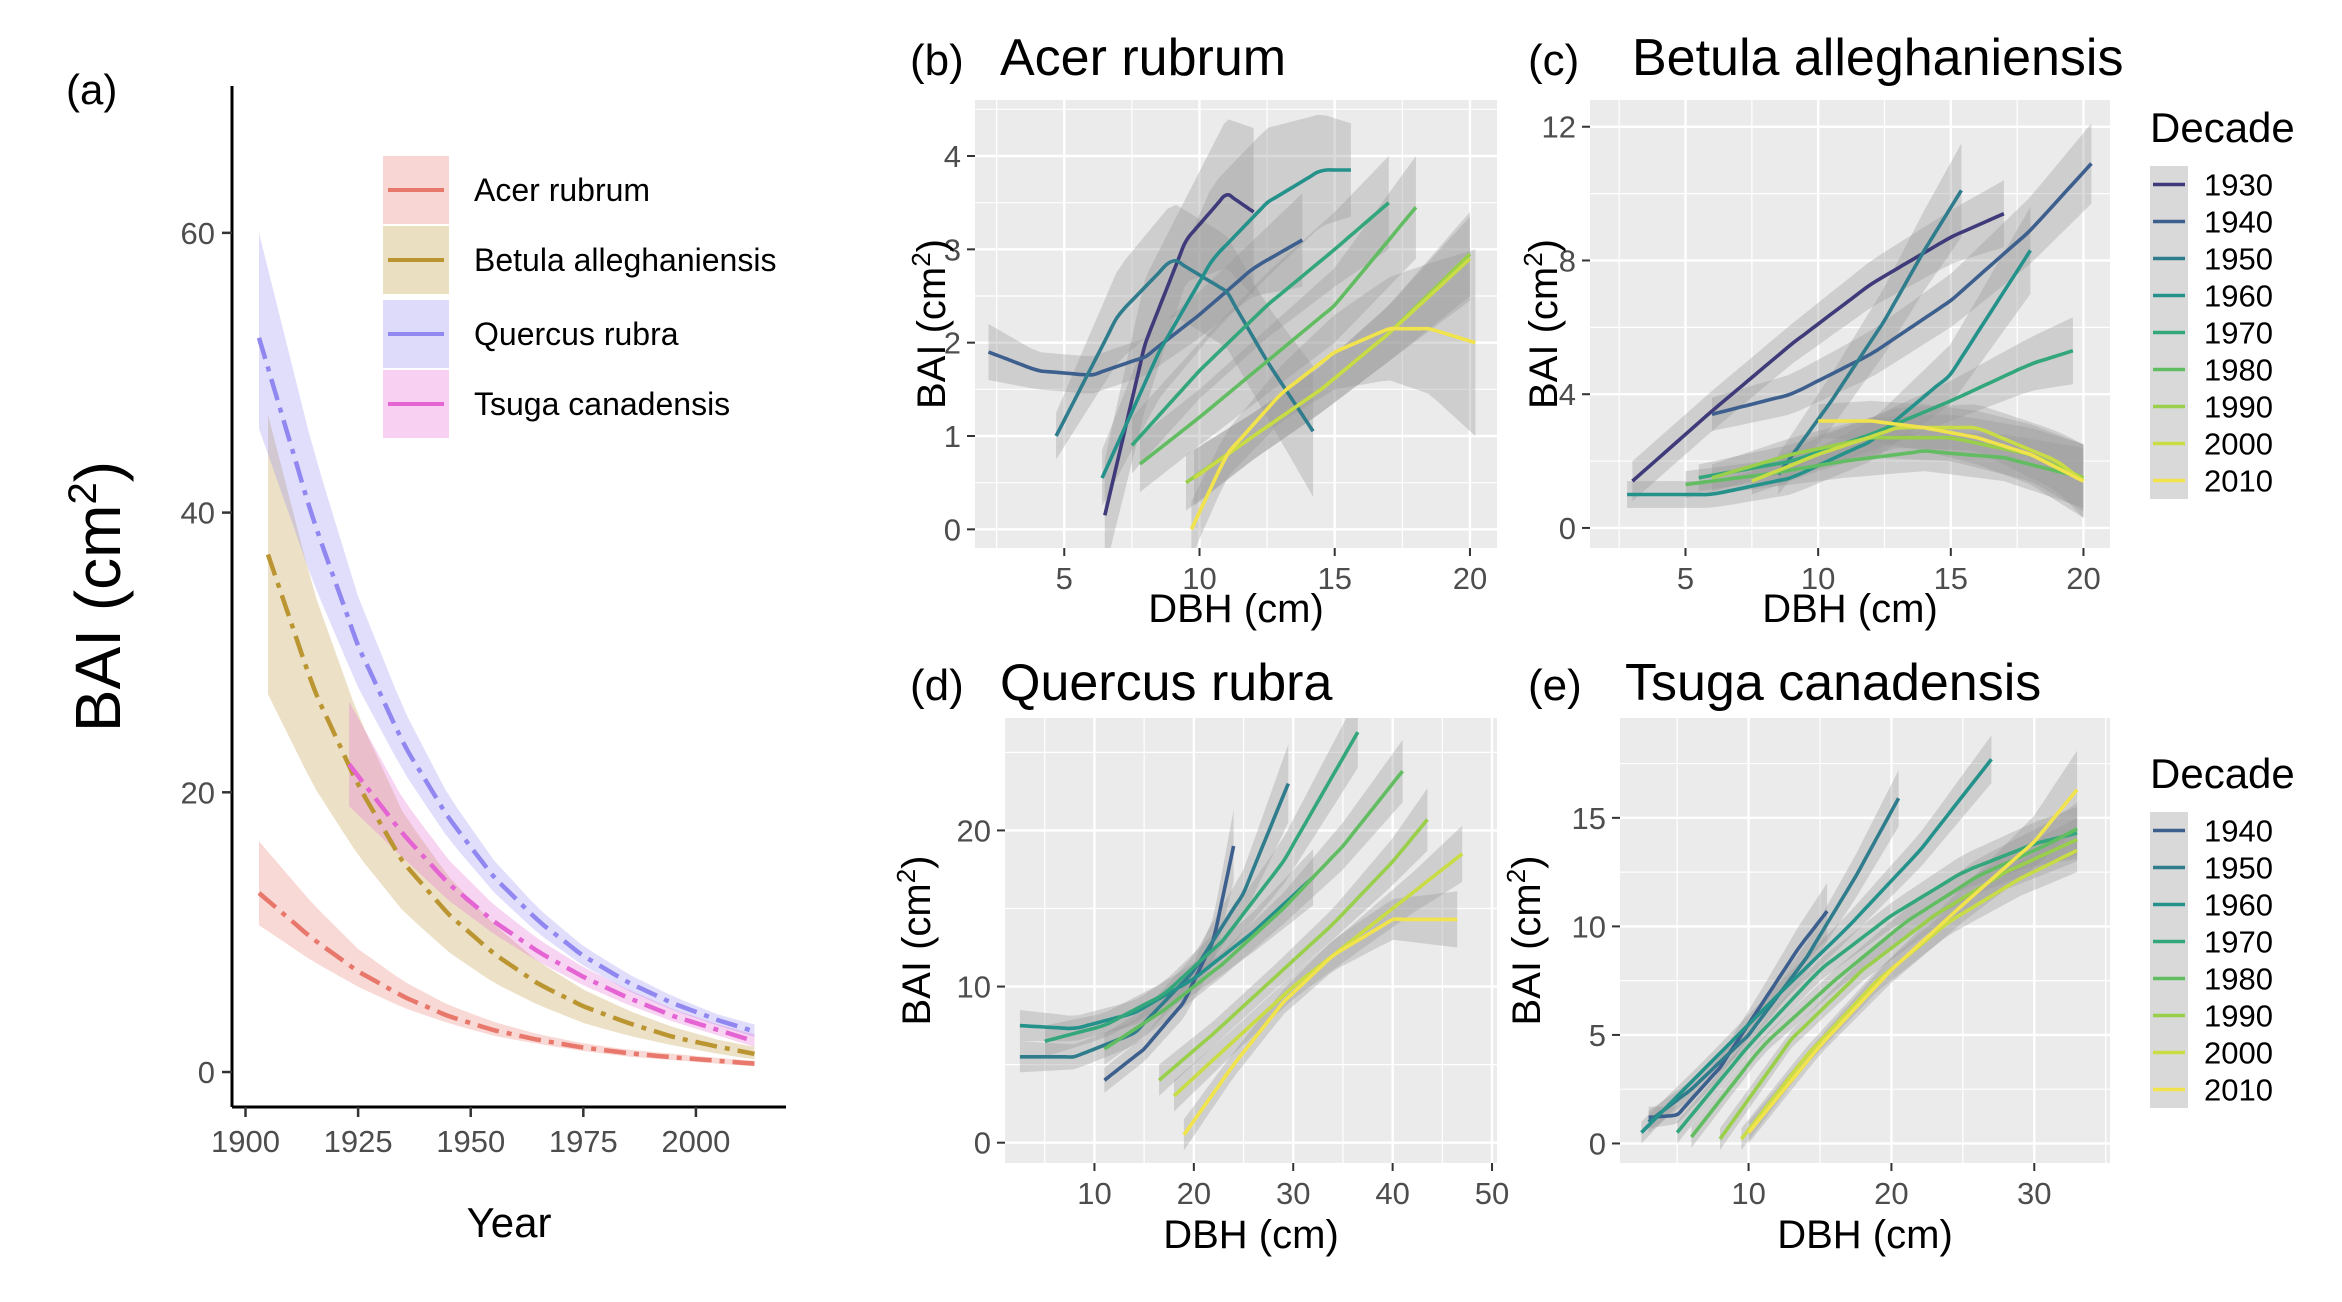 The width and height of the screenshot is (2342, 1302). What do you see at coordinates (2238, 259) in the screenshot?
I see `legend-label: 1950` at bounding box center [2238, 259].